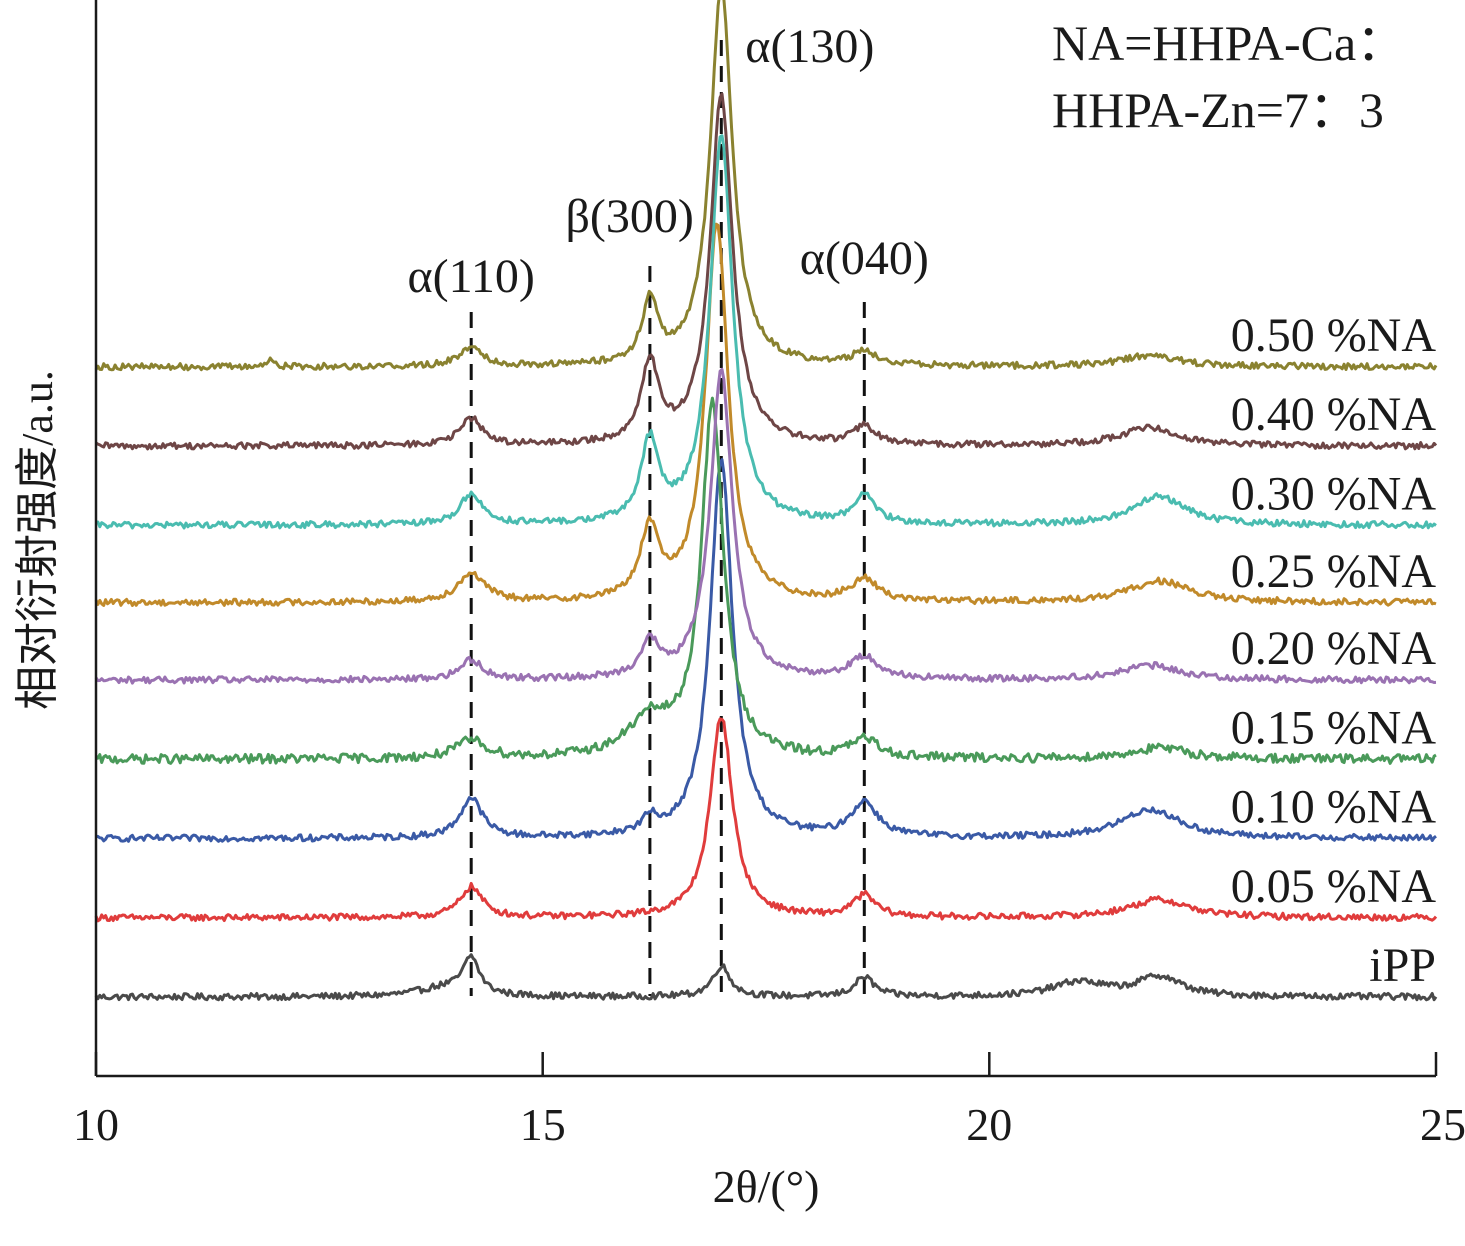  Describe the element at coordinates (1334, 414) in the screenshot. I see `series-label-7: 0.40 %NA` at that location.